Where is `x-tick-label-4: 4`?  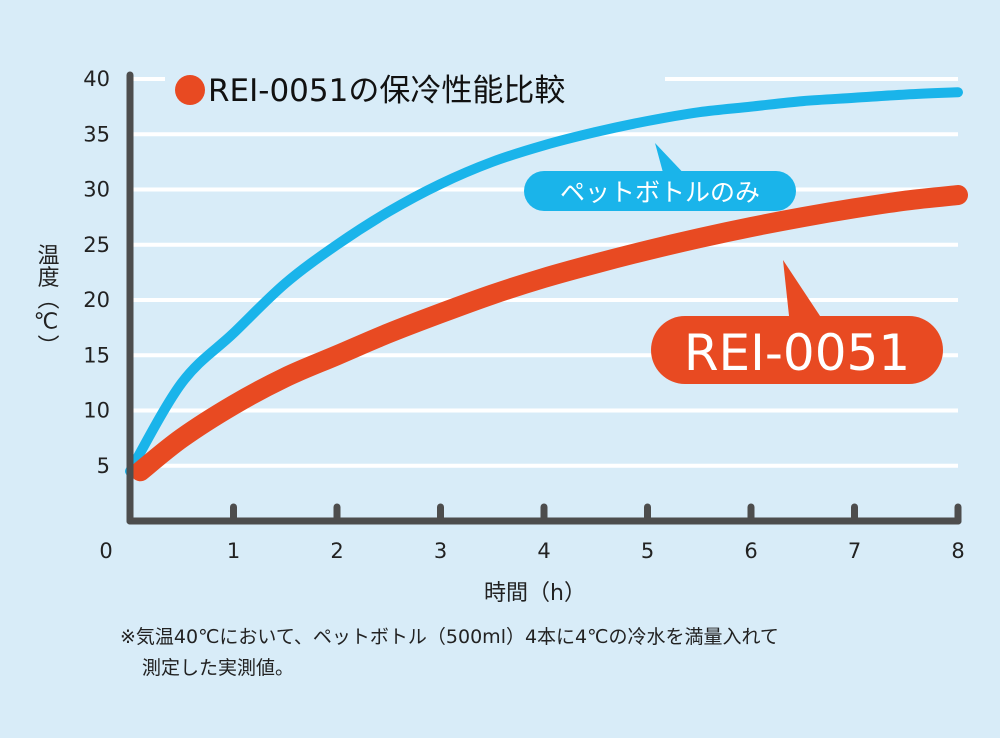
x-tick-label-4: 4 is located at coordinates (543, 551).